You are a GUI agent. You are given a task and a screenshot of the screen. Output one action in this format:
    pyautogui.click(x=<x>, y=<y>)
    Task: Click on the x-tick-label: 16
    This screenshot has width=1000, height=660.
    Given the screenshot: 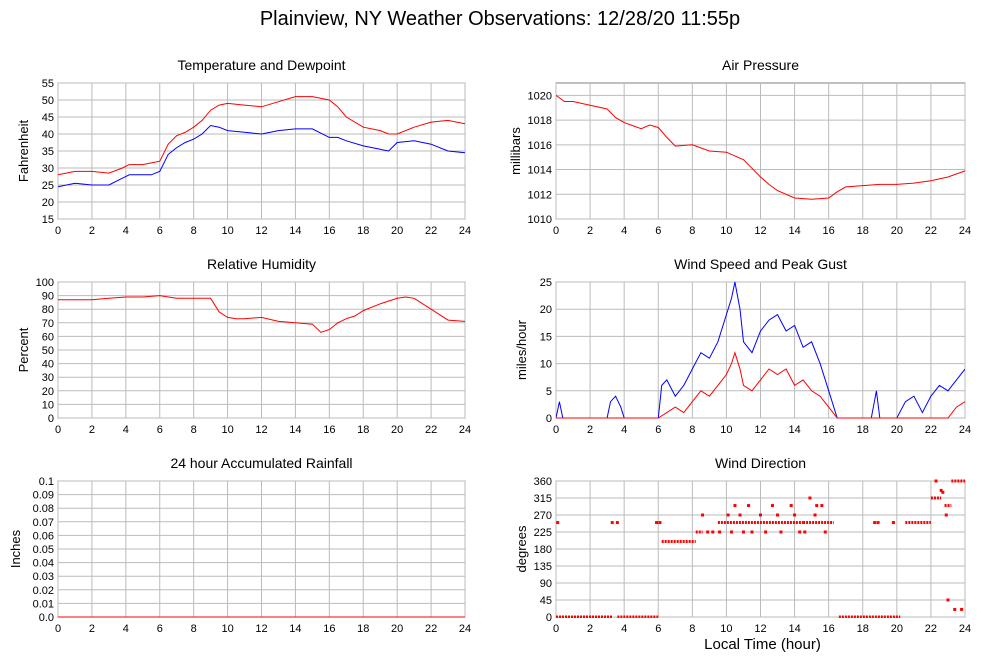 What is the action you would take?
    pyautogui.click(x=329, y=430)
    